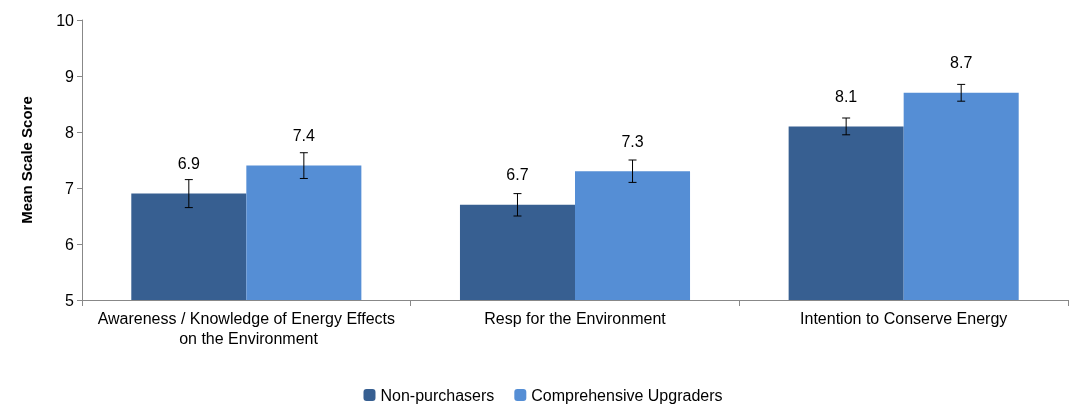 Image resolution: width=1086 pixels, height=416 pixels. What do you see at coordinates (189, 164) in the screenshot?
I see `data-label: 6.9` at bounding box center [189, 164].